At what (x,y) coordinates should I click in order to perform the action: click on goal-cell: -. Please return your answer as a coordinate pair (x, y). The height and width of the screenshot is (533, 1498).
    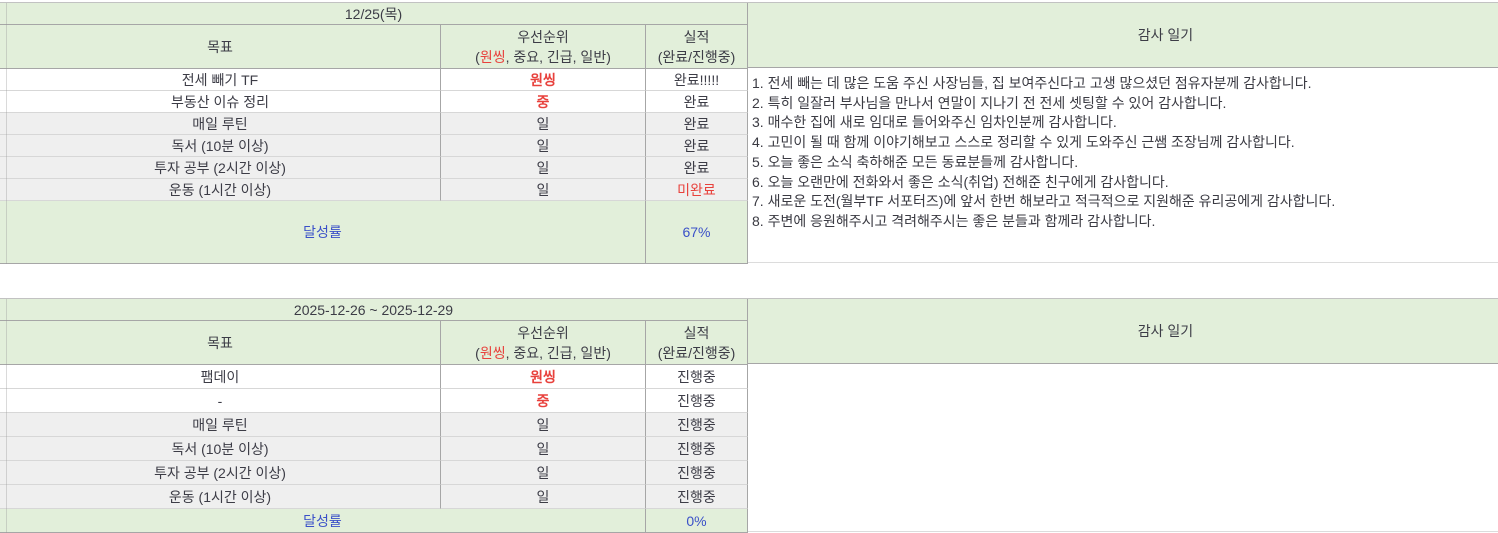
    Looking at the image, I should click on (220, 401).